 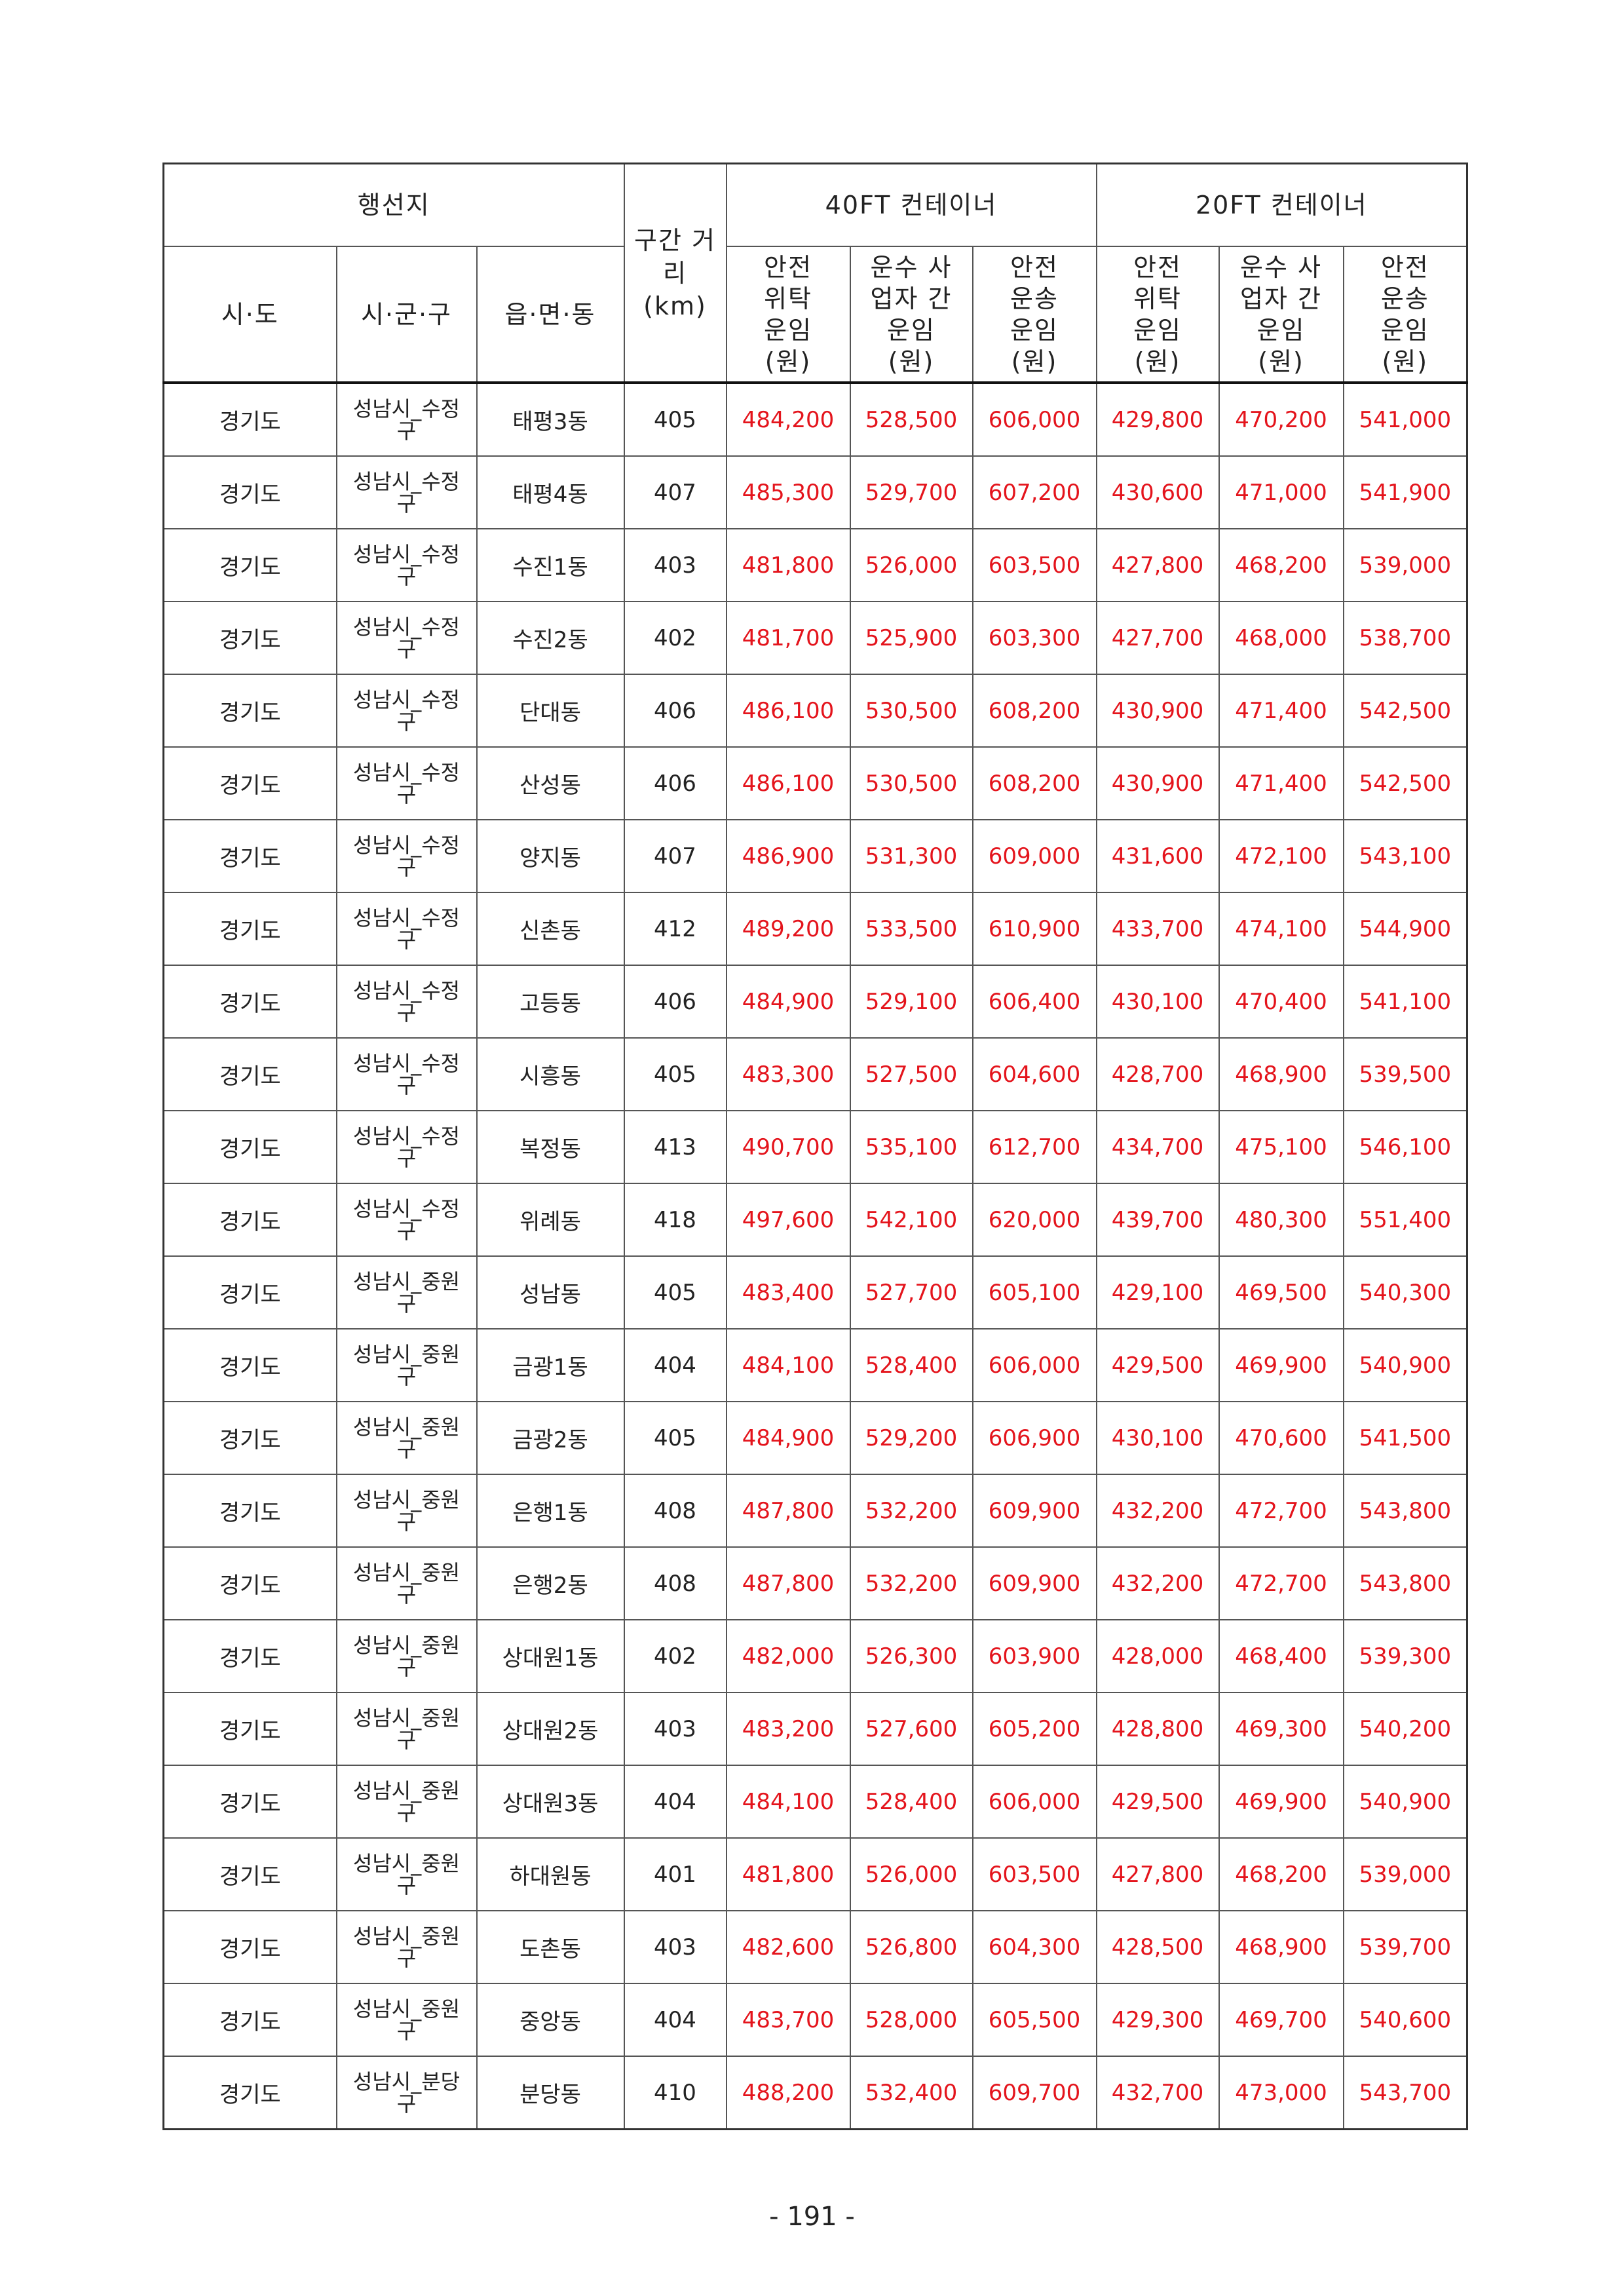 I want to click on cell-20ft-safe-transport: 538,700, so click(x=1405, y=638).